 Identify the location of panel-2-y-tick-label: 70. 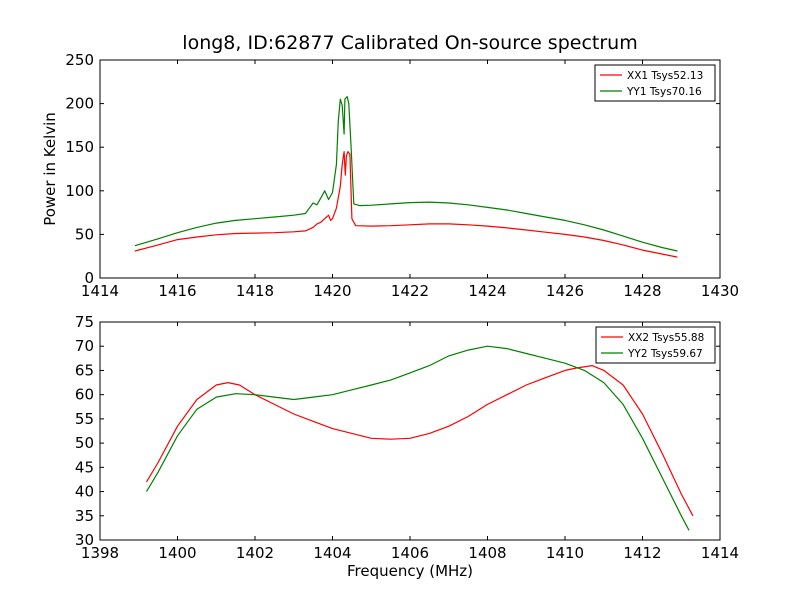
(84, 346).